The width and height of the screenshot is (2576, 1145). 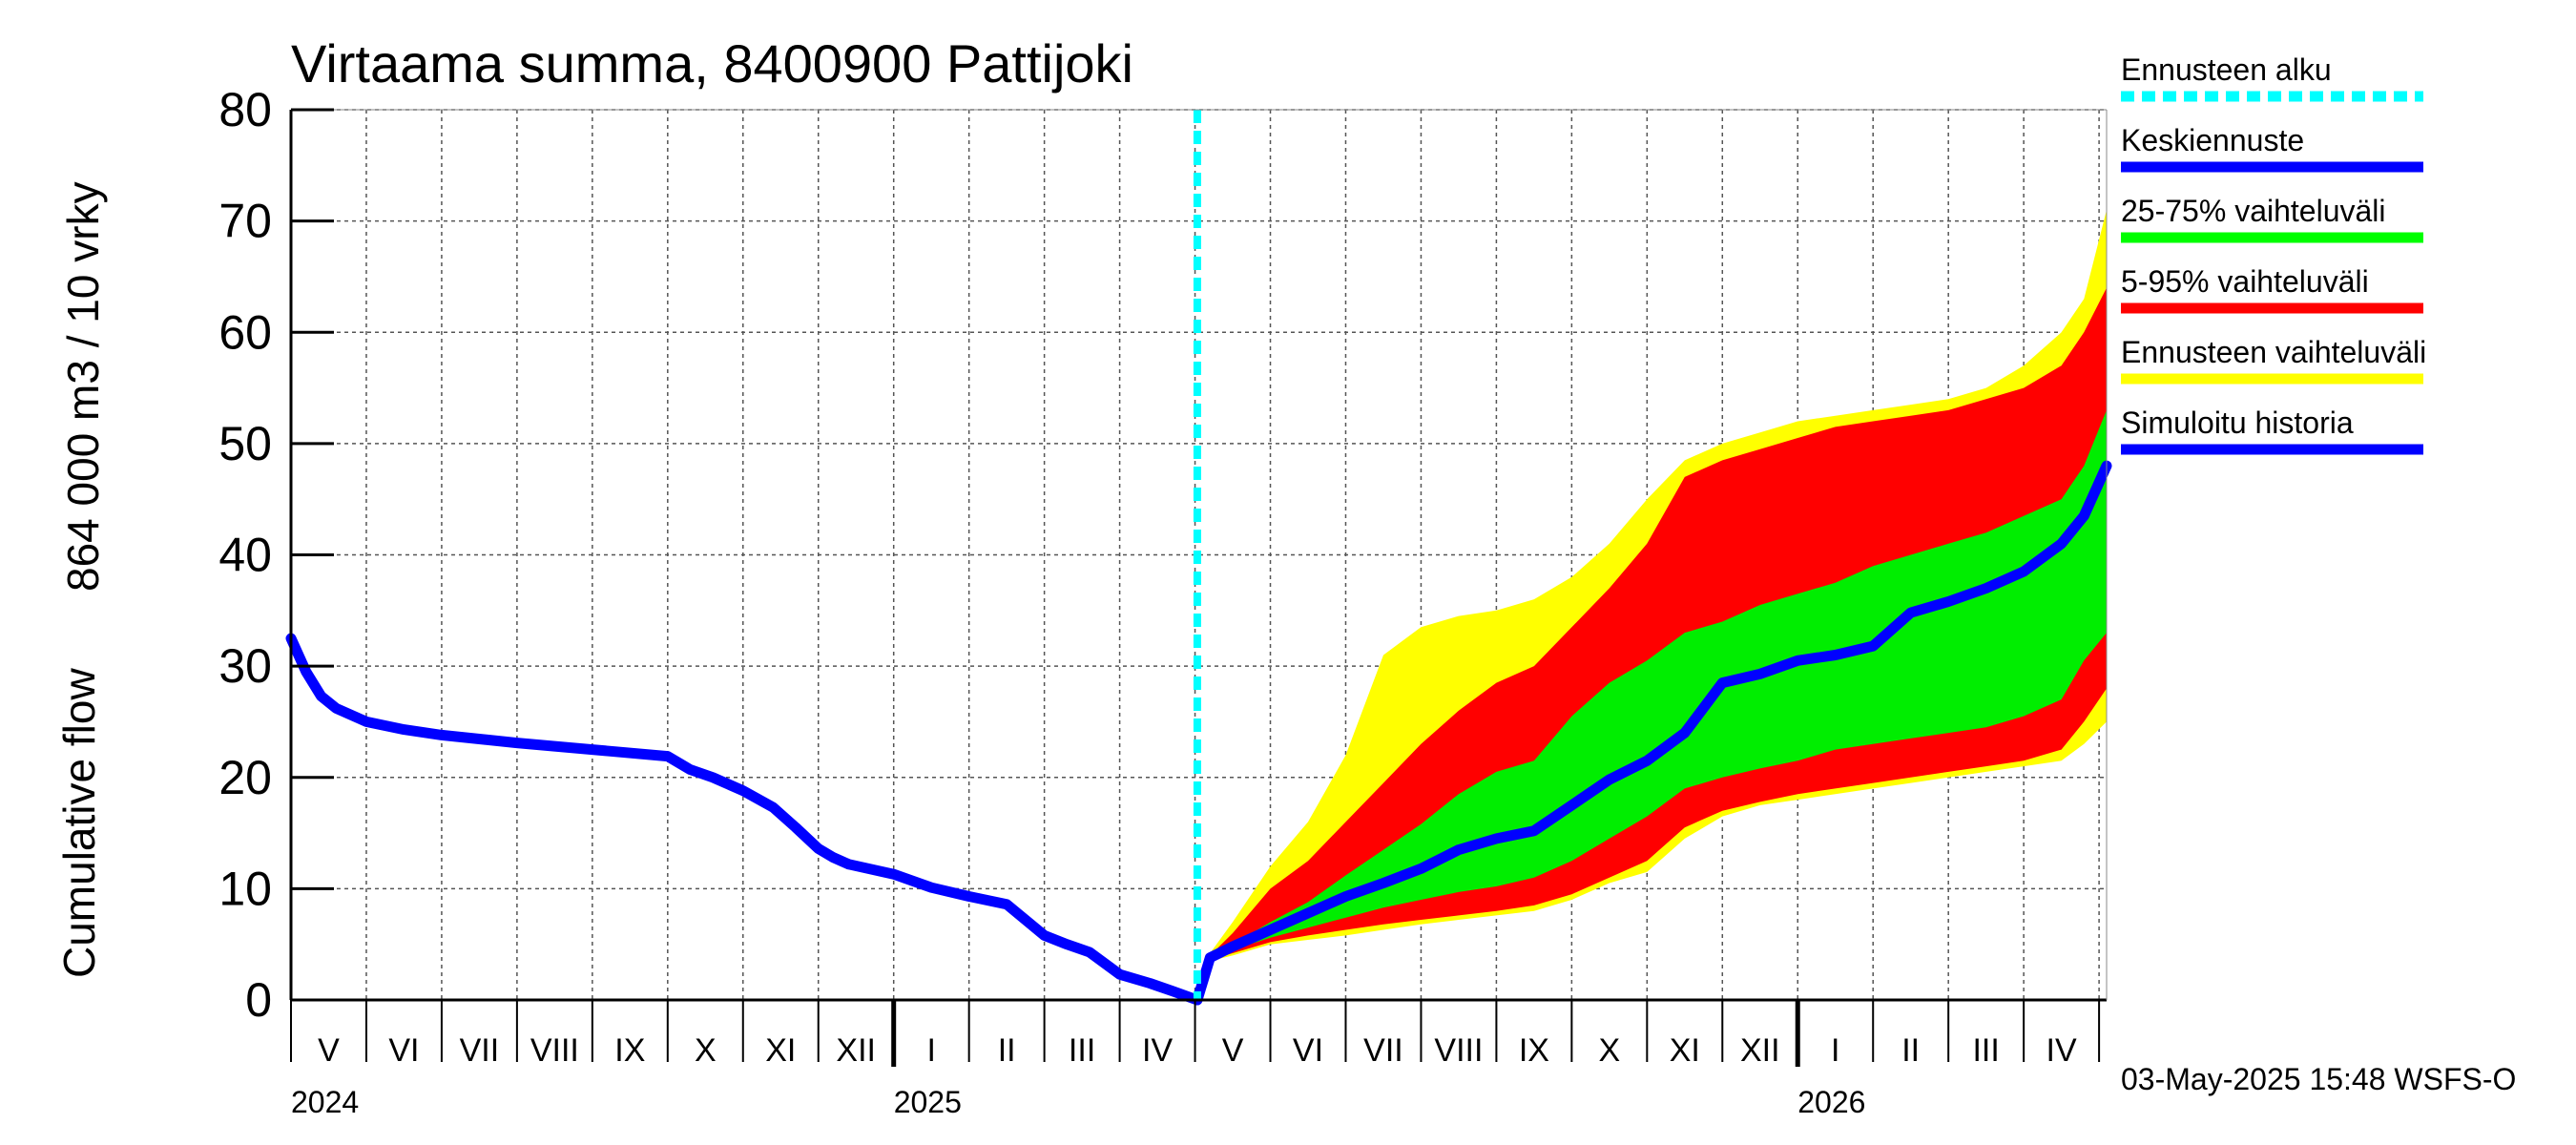 What do you see at coordinates (325, 1102) in the screenshot?
I see `year-label: 2024` at bounding box center [325, 1102].